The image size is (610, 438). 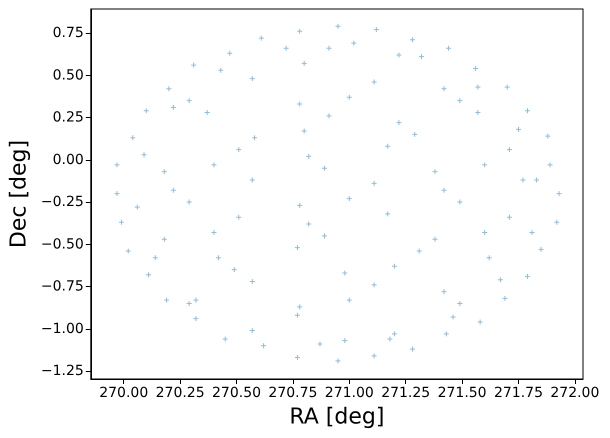 What do you see at coordinates (62, 244) in the screenshot?
I see `y-tick-label: −0.50` at bounding box center [62, 244].